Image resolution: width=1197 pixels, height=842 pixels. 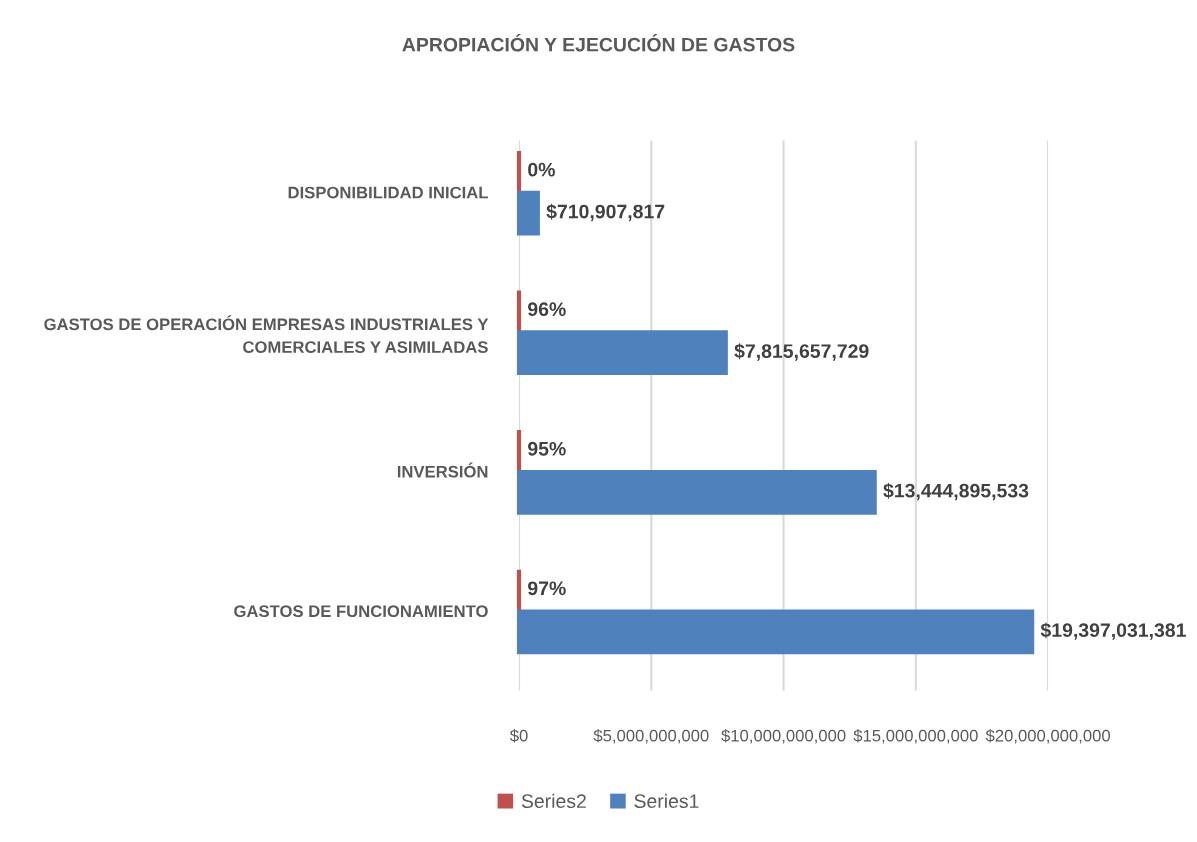 What do you see at coordinates (541, 169) in the screenshot?
I see `data-label: 0%` at bounding box center [541, 169].